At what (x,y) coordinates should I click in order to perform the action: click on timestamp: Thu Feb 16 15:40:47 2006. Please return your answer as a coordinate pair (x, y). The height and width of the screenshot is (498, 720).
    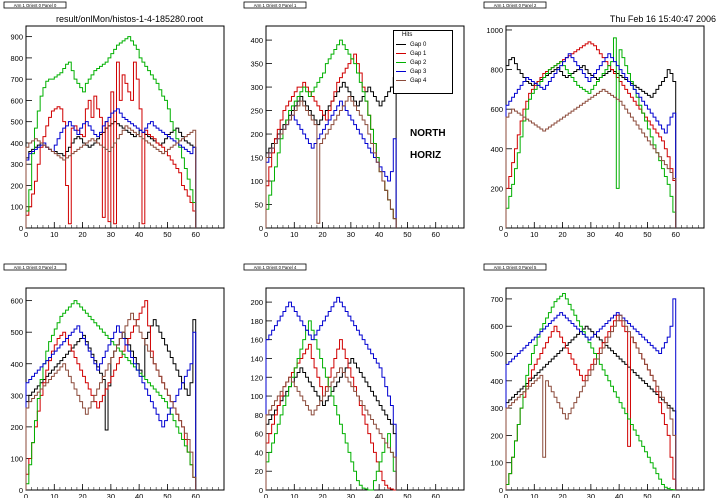
    Looking at the image, I should click on (662, 19).